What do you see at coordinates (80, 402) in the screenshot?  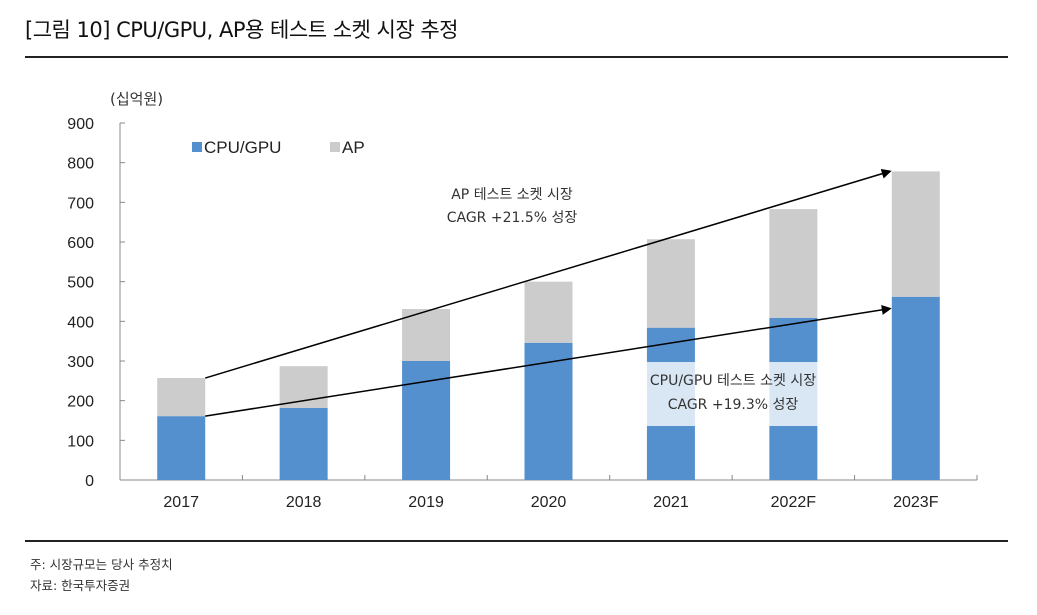 I see `y-tick-label: 200` at bounding box center [80, 402].